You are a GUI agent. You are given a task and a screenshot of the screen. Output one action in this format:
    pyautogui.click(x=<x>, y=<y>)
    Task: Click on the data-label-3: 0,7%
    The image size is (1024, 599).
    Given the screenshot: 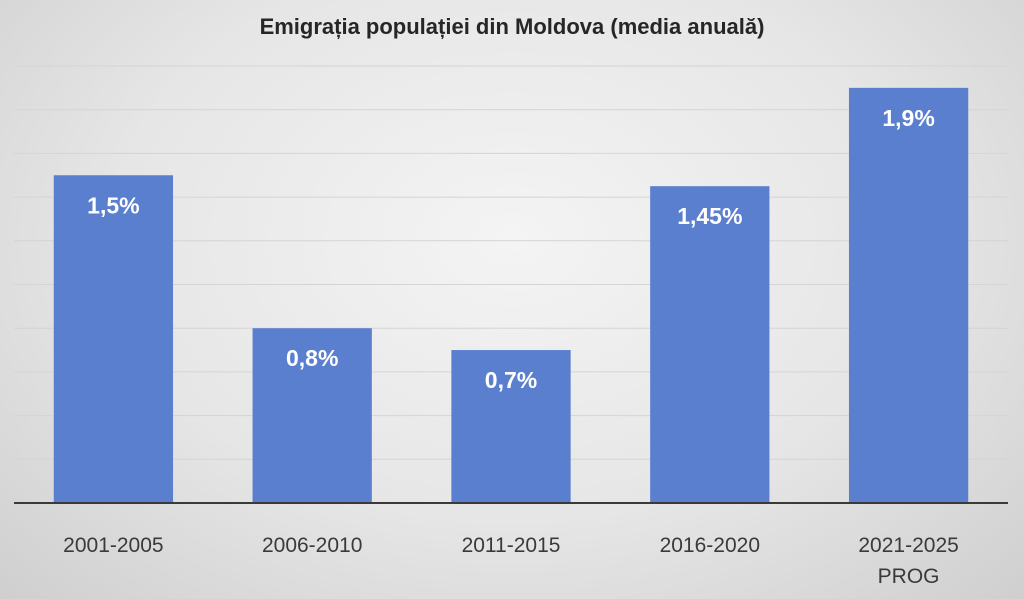 What is the action you would take?
    pyautogui.click(x=511, y=380)
    